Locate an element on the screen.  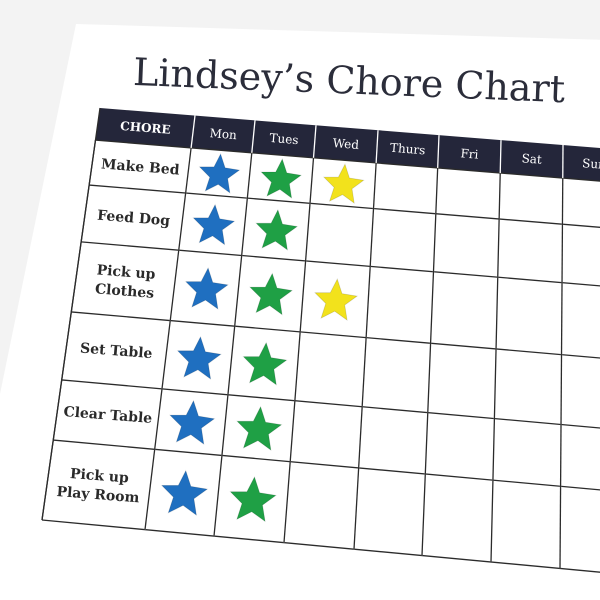
header-tues: Tues is located at coordinates (284, 139).